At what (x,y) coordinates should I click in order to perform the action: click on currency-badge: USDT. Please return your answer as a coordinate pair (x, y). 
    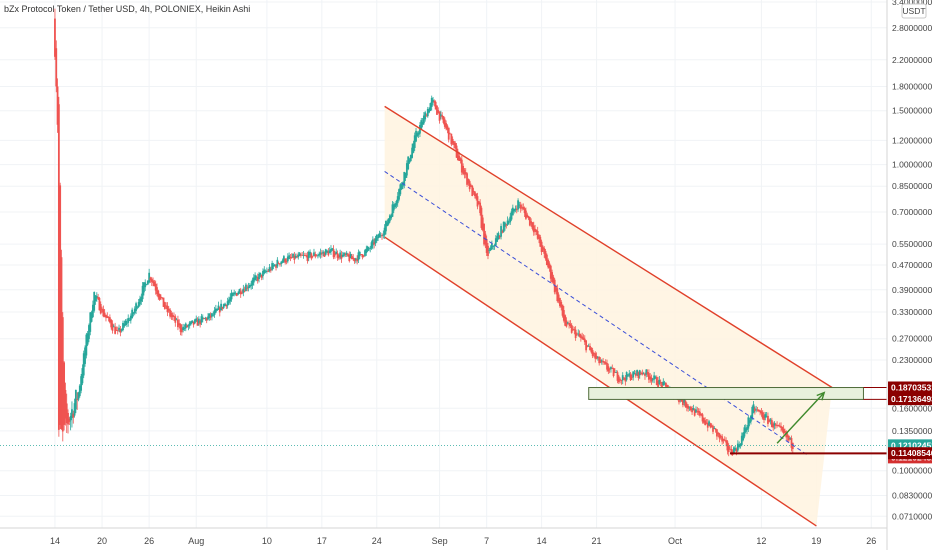
    Looking at the image, I should click on (914, 11).